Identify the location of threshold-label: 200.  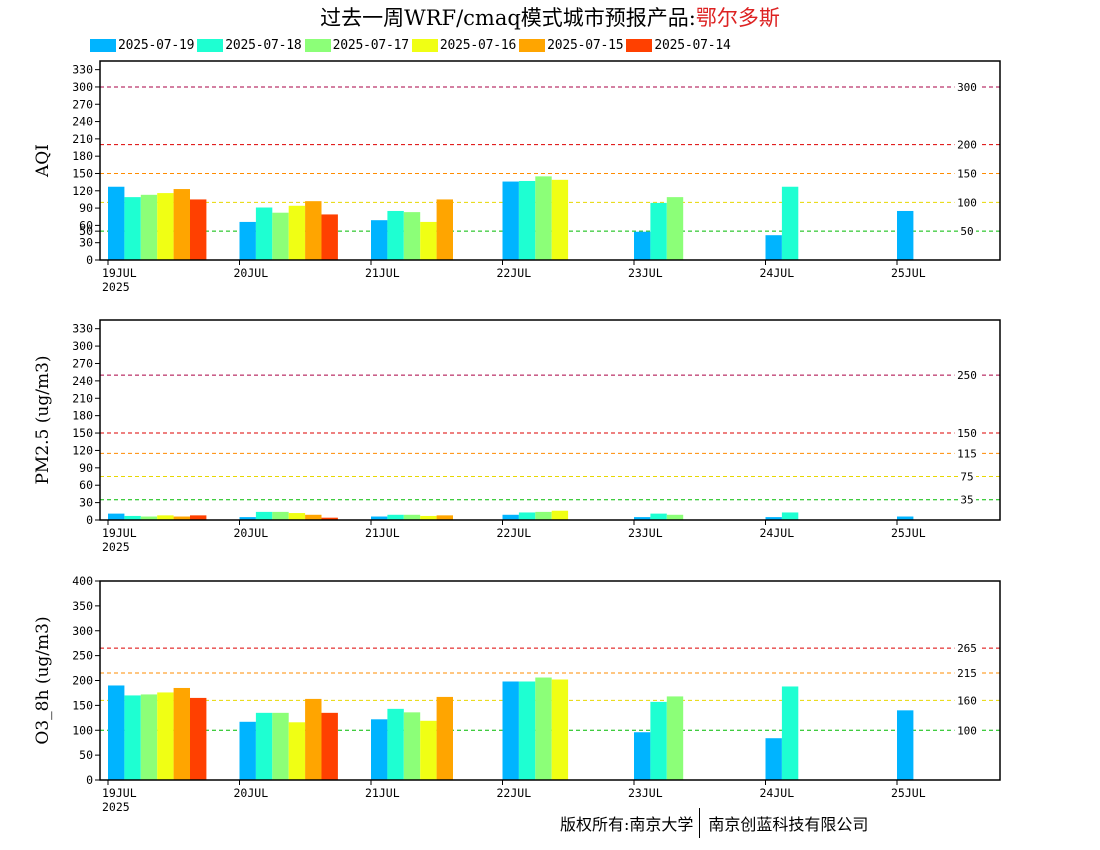
(967, 145).